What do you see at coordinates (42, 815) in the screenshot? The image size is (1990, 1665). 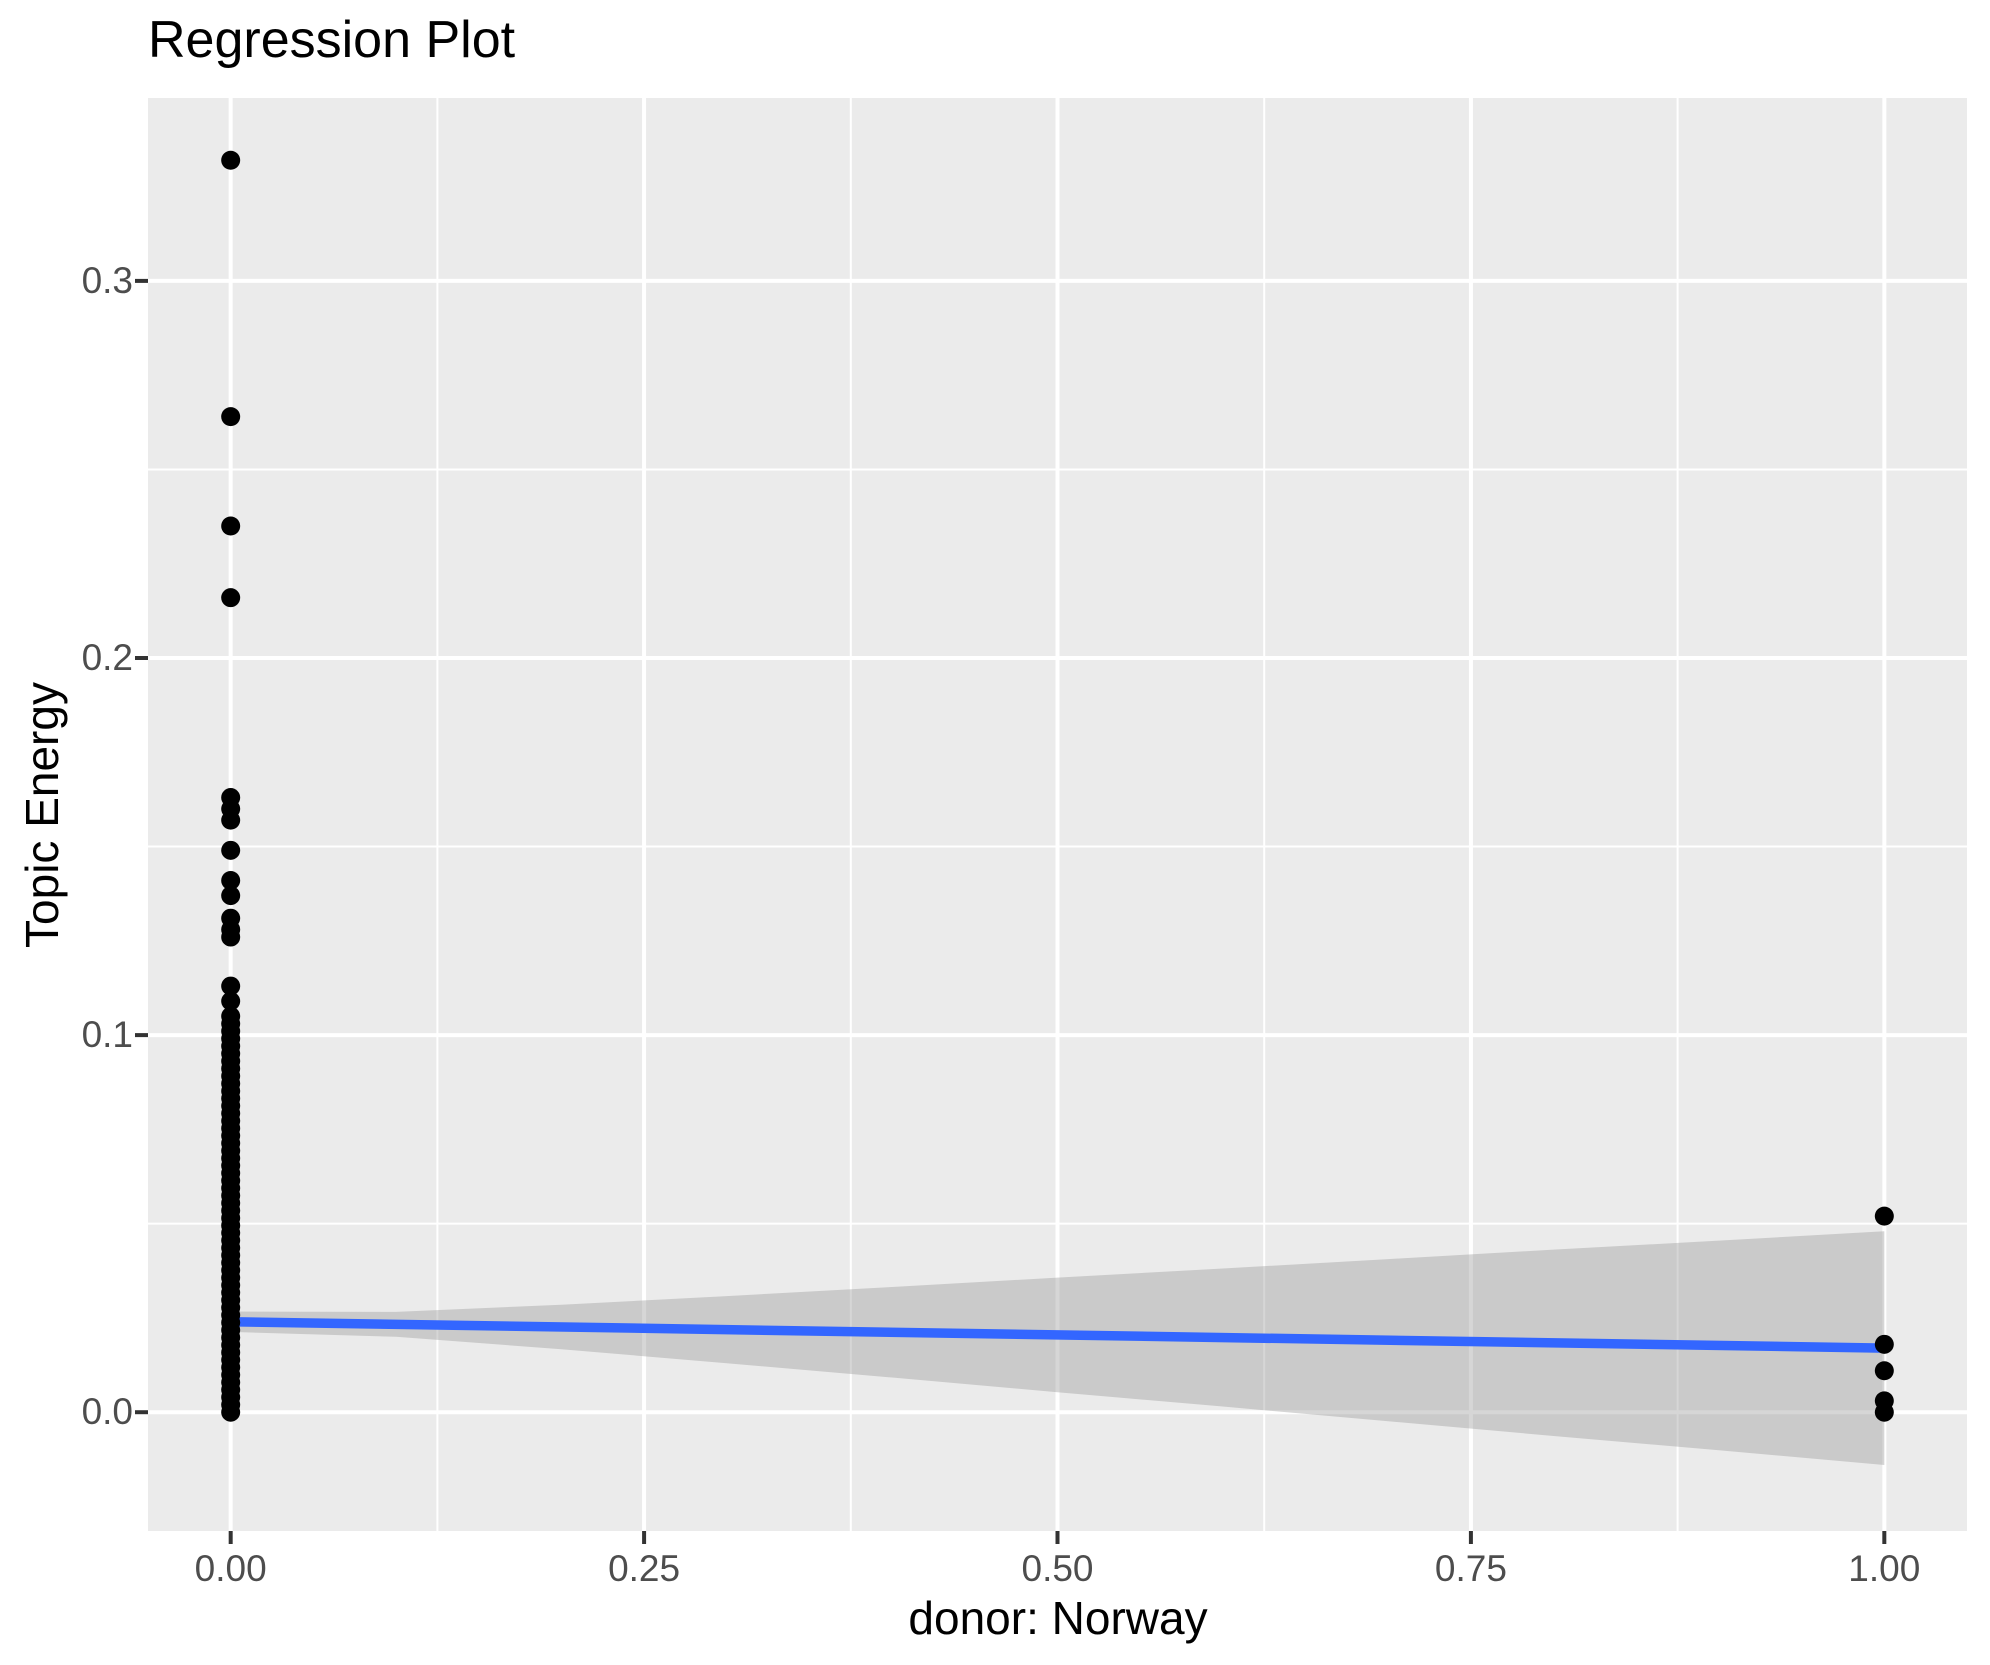 I see `y-axis-title: Topic Energy` at bounding box center [42, 815].